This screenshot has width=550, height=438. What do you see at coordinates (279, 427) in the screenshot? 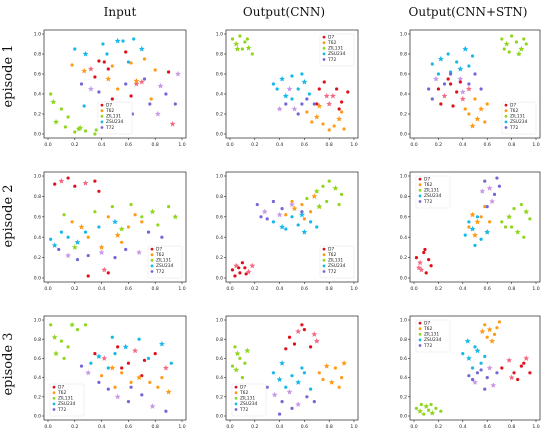
I see `x-tick-label: 0.4` at bounding box center [279, 427].